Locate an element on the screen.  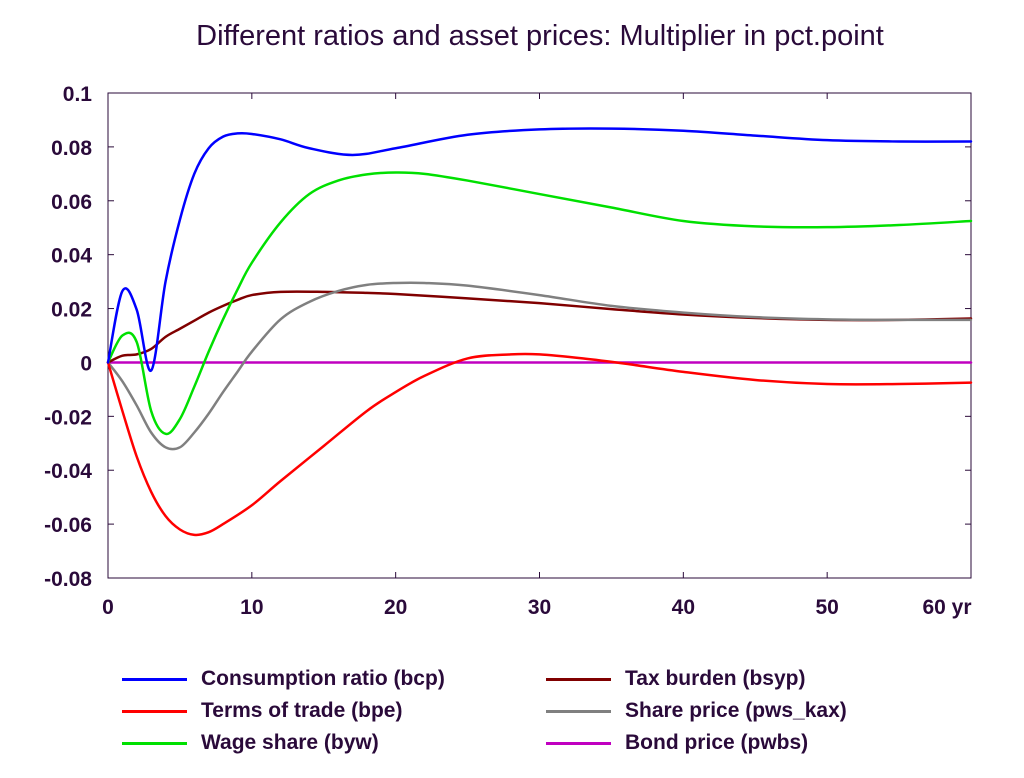
y-tick-label: -0.04 is located at coordinates (68, 471).